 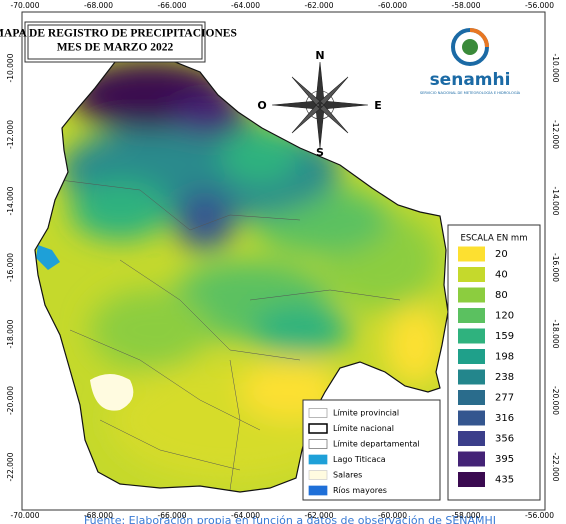 I want to click on compass-letter: N, so click(x=319, y=55).